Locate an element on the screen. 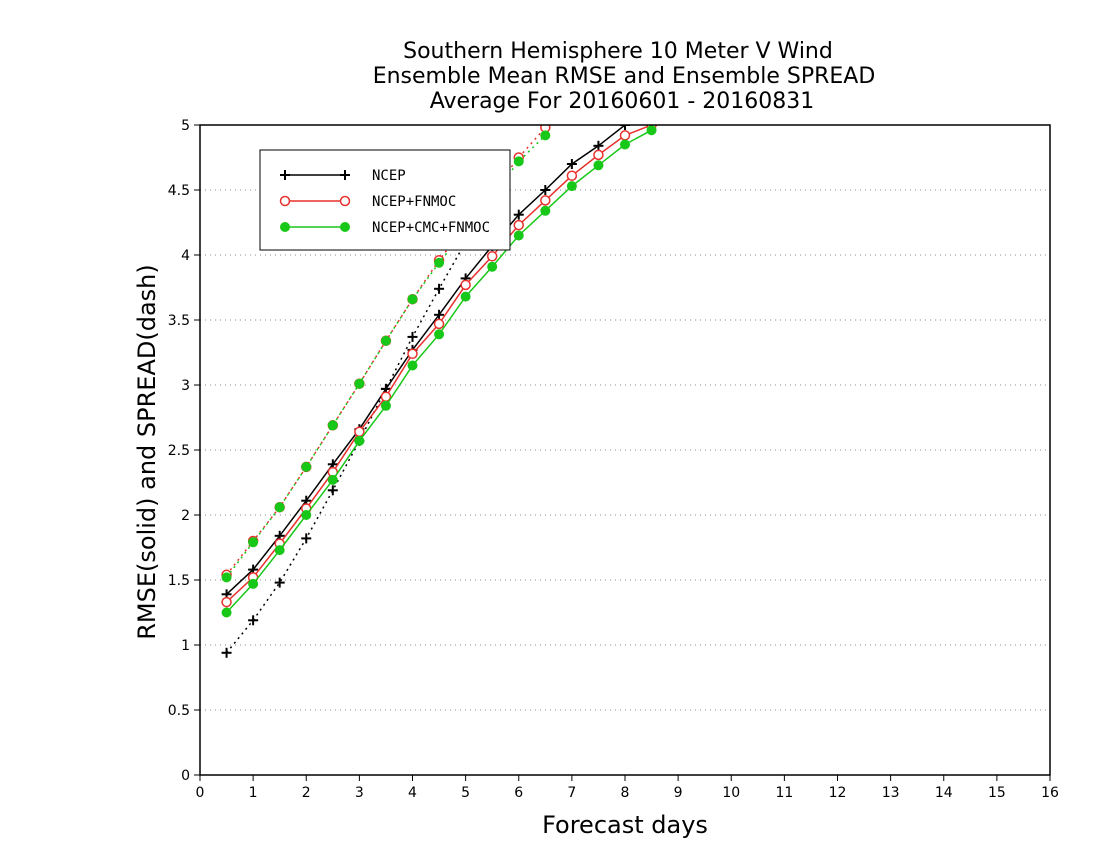  y-tick-label: 2 is located at coordinates (185, 516).